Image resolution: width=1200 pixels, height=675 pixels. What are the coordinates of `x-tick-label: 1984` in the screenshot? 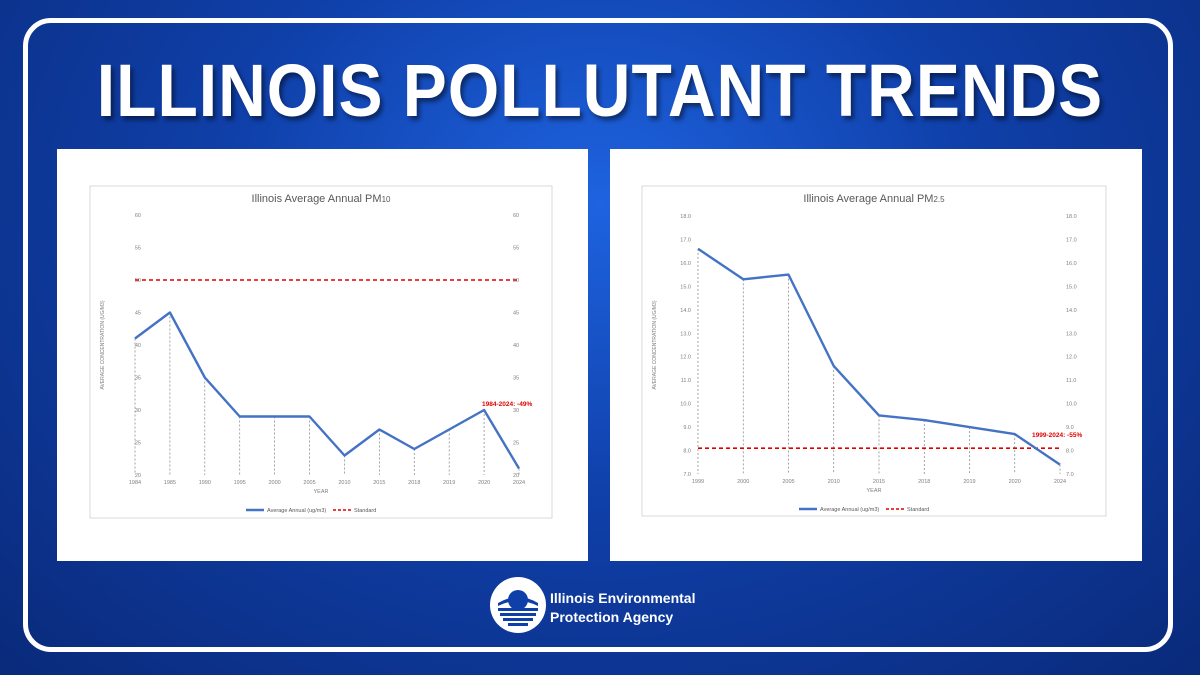 It's located at (135, 483).